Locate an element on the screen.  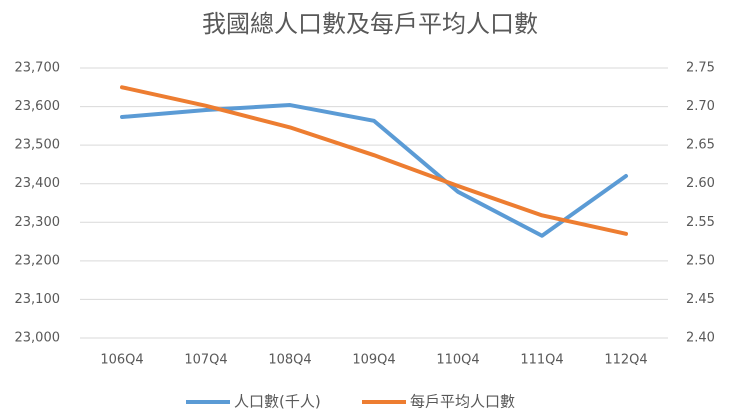
y-tick-label: 23,700 is located at coordinates (38, 68).